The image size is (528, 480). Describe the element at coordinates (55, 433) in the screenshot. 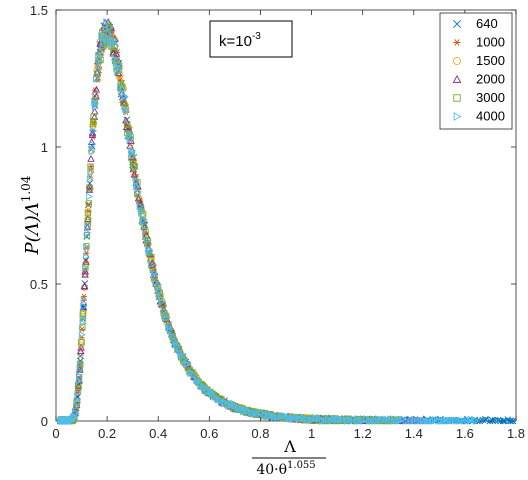

I see `x-tick-label: 0` at that location.